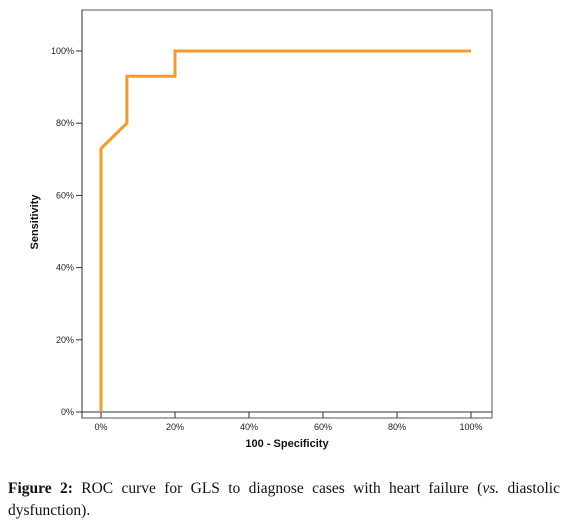 Image resolution: width=565 pixels, height=525 pixels. Describe the element at coordinates (175, 427) in the screenshot. I see `x-tick-label: 20%` at that location.